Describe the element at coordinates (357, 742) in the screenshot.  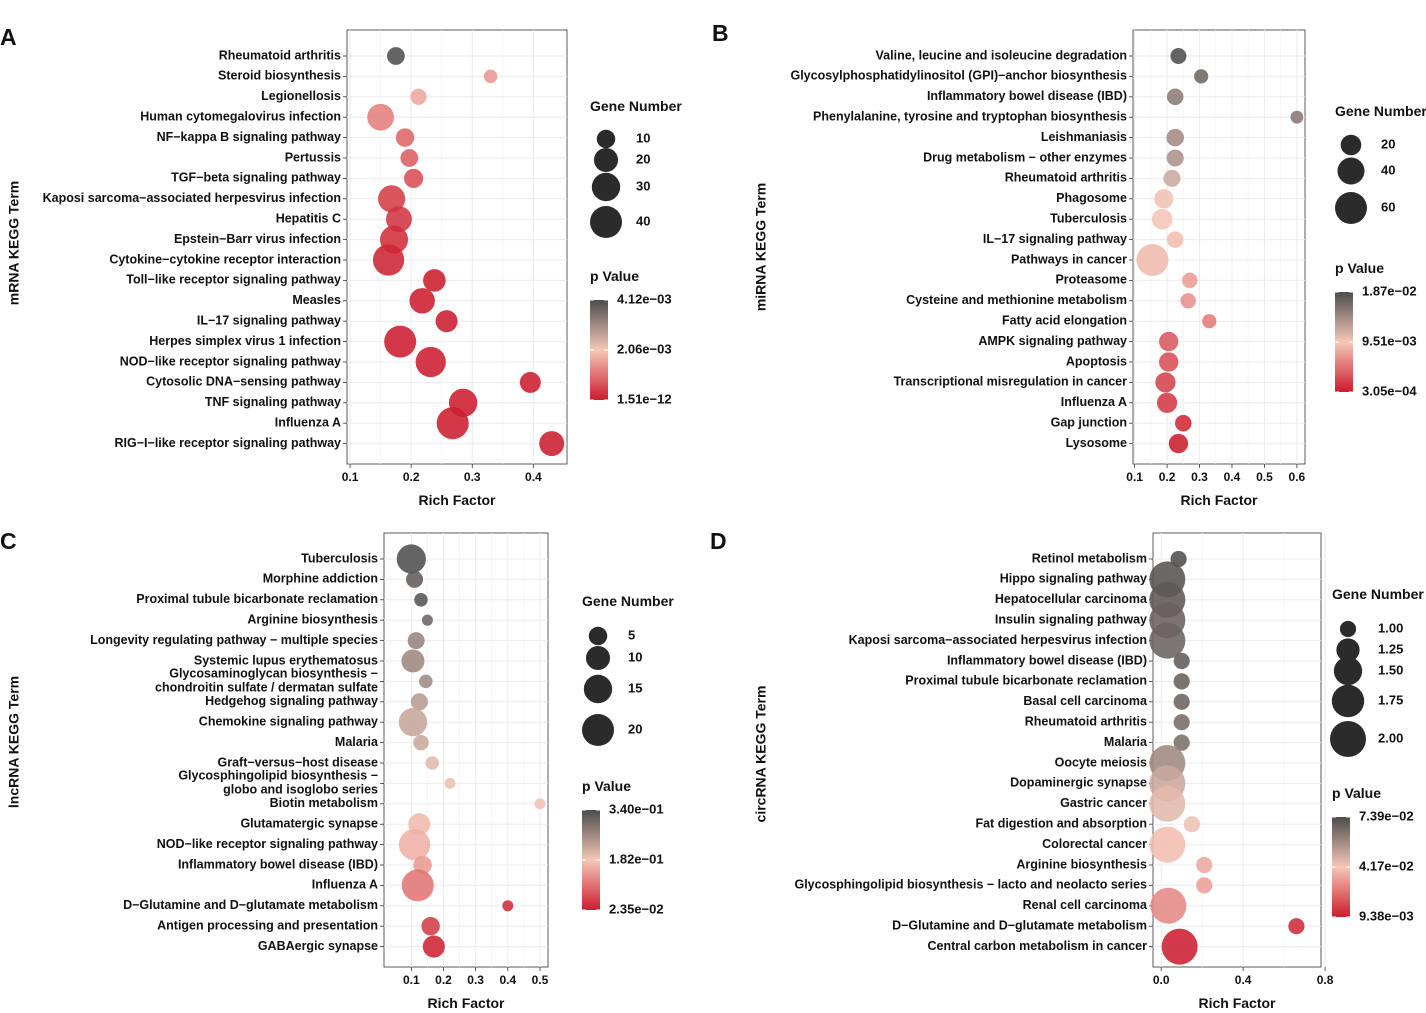
I see `y-tick-label: Malaria` at that location.